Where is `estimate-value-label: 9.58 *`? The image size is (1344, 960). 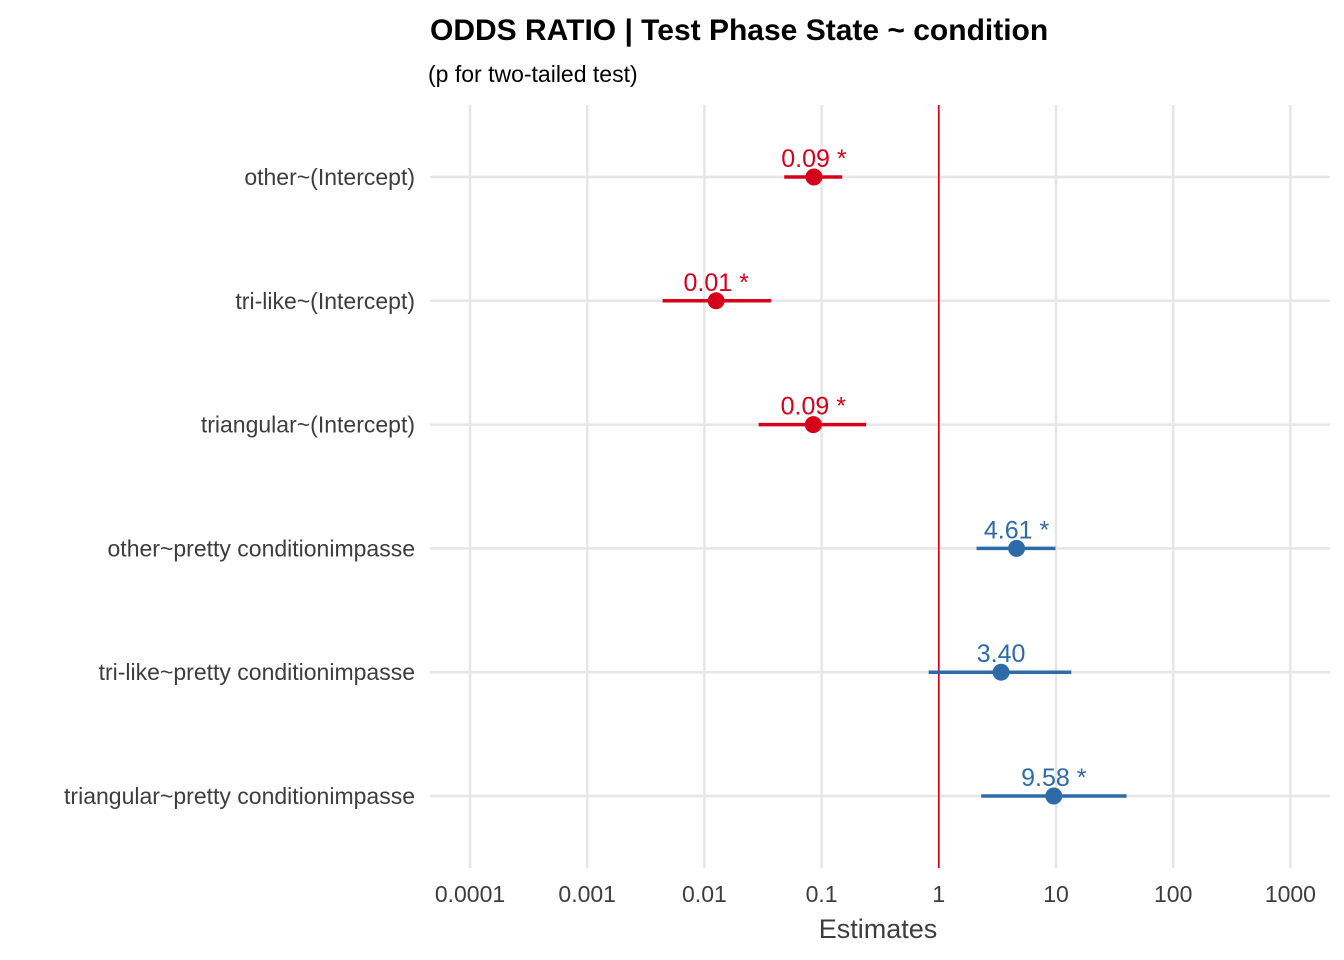
estimate-value-label: 9.58 * is located at coordinates (1054, 778).